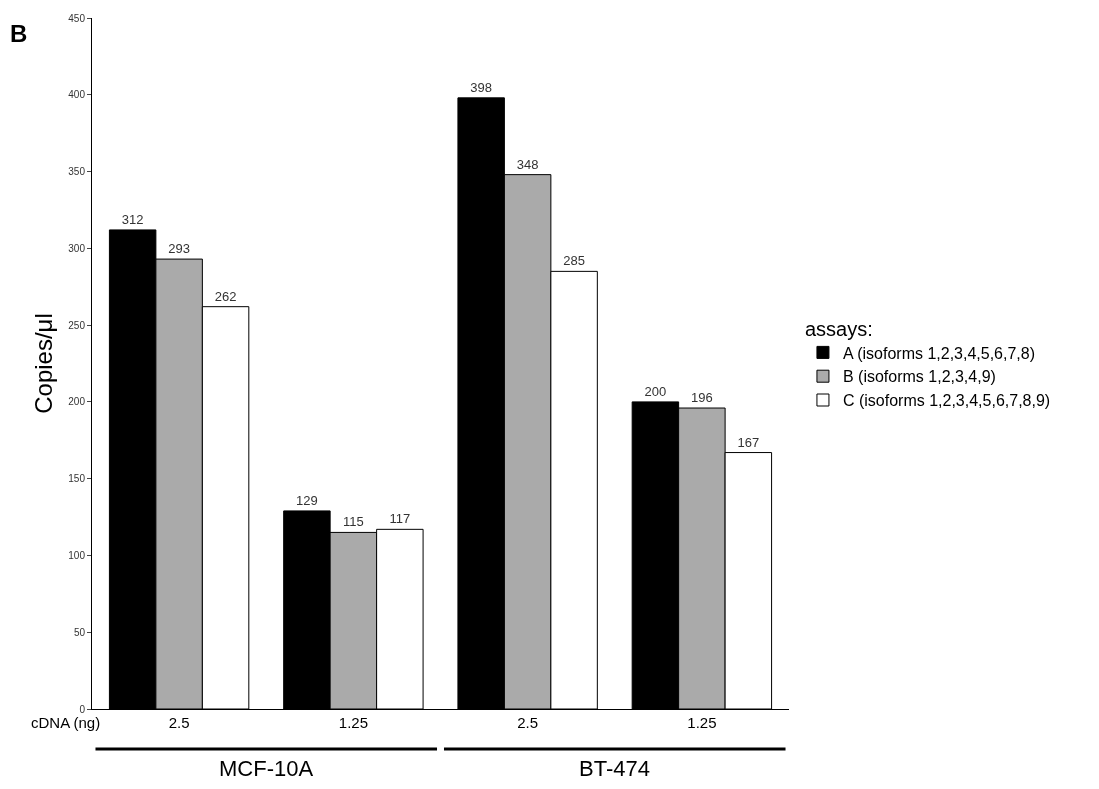  What do you see at coordinates (77, 555) in the screenshot?
I see `y-tick-label: 100` at bounding box center [77, 555].